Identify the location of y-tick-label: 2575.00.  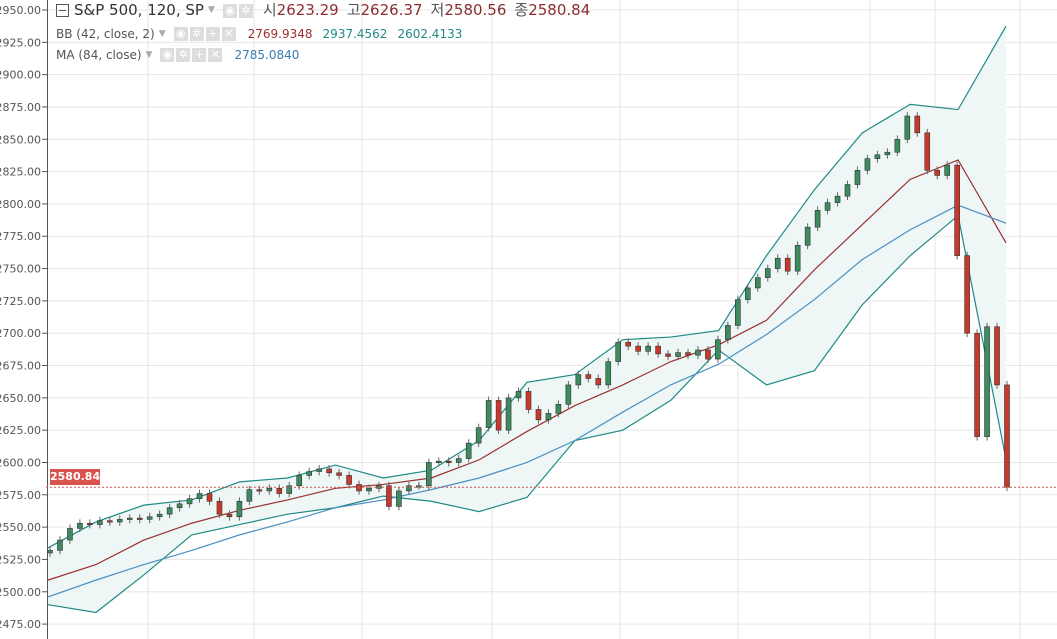
(20, 495).